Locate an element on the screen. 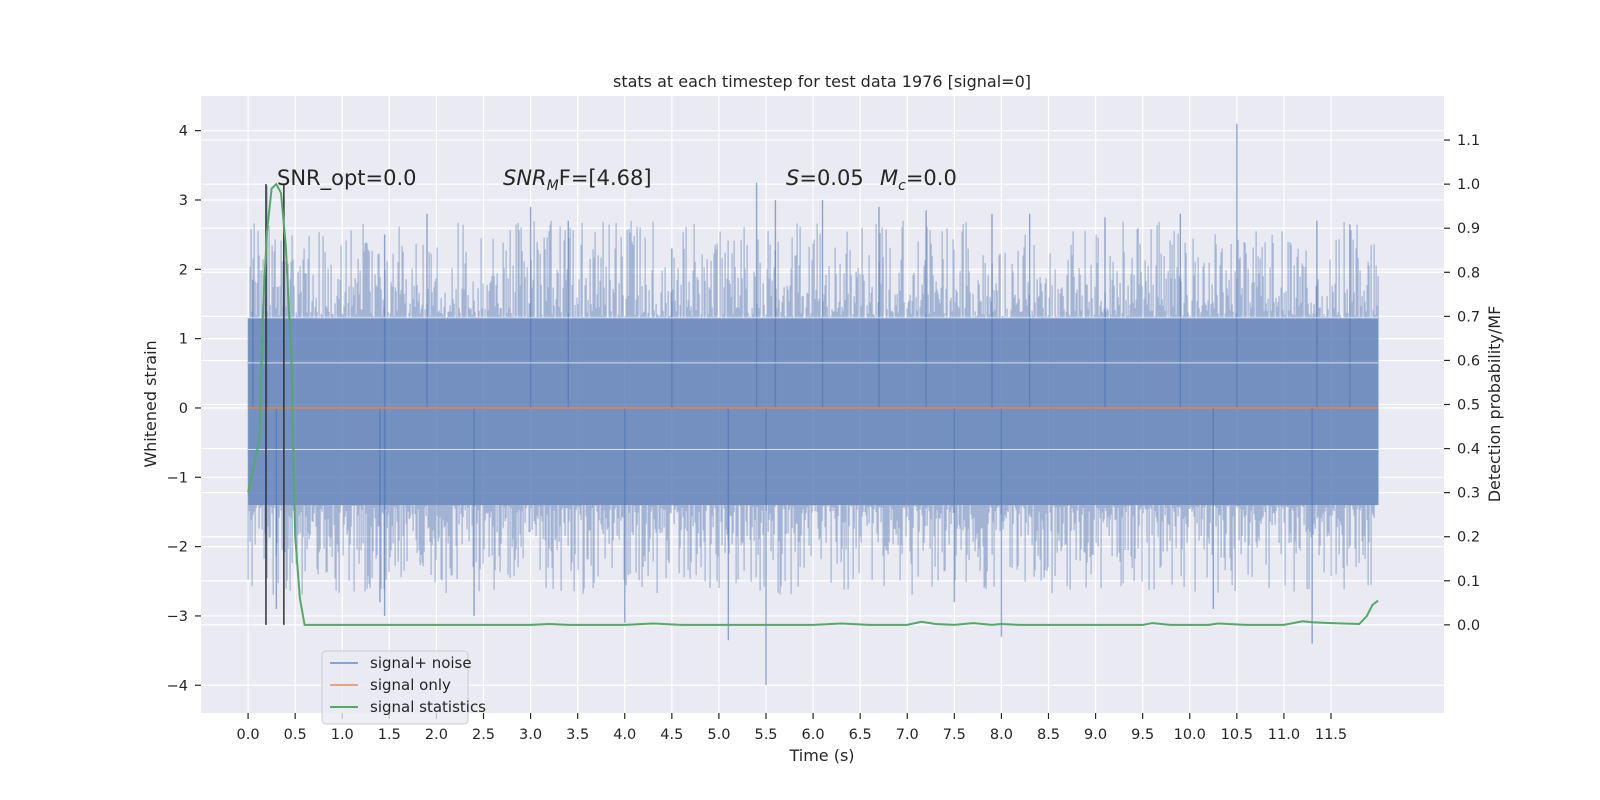  snr-mf-sub: M is located at coordinates (553, 186).